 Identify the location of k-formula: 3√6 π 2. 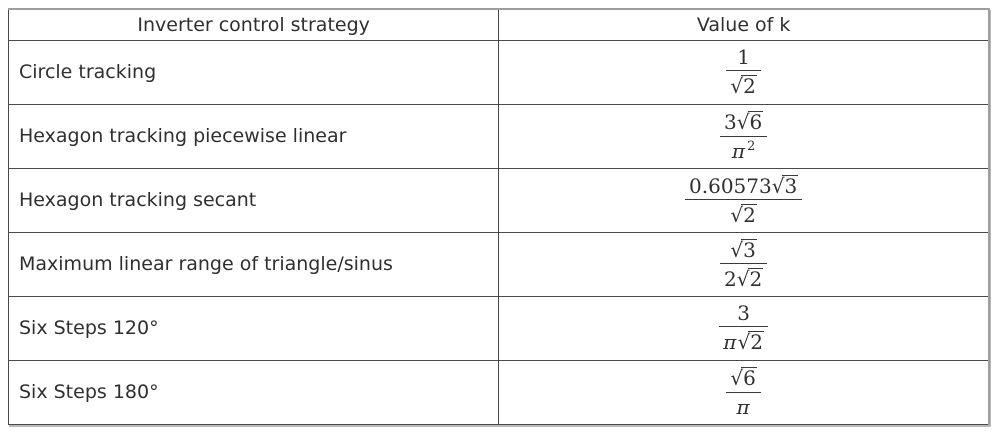
(744, 136).